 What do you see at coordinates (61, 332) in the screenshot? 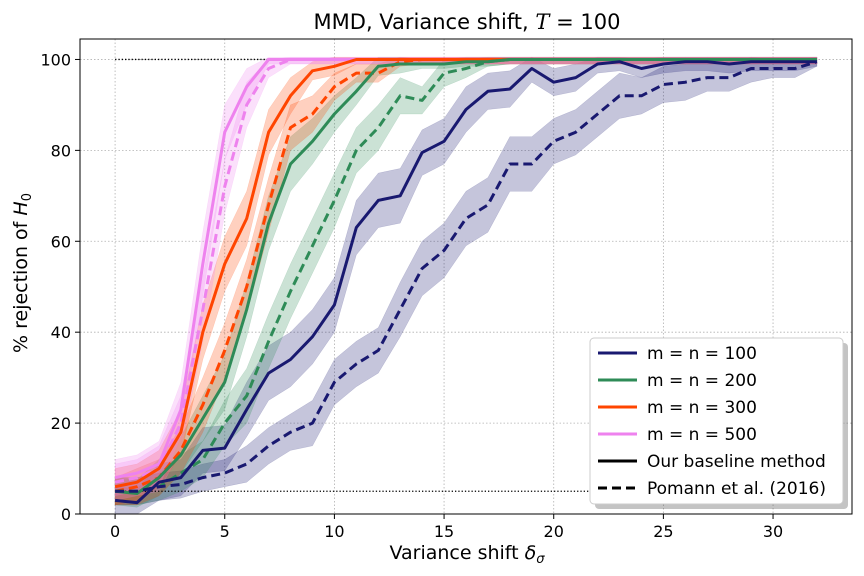
I see `y-tick-label: 40` at bounding box center [61, 332].